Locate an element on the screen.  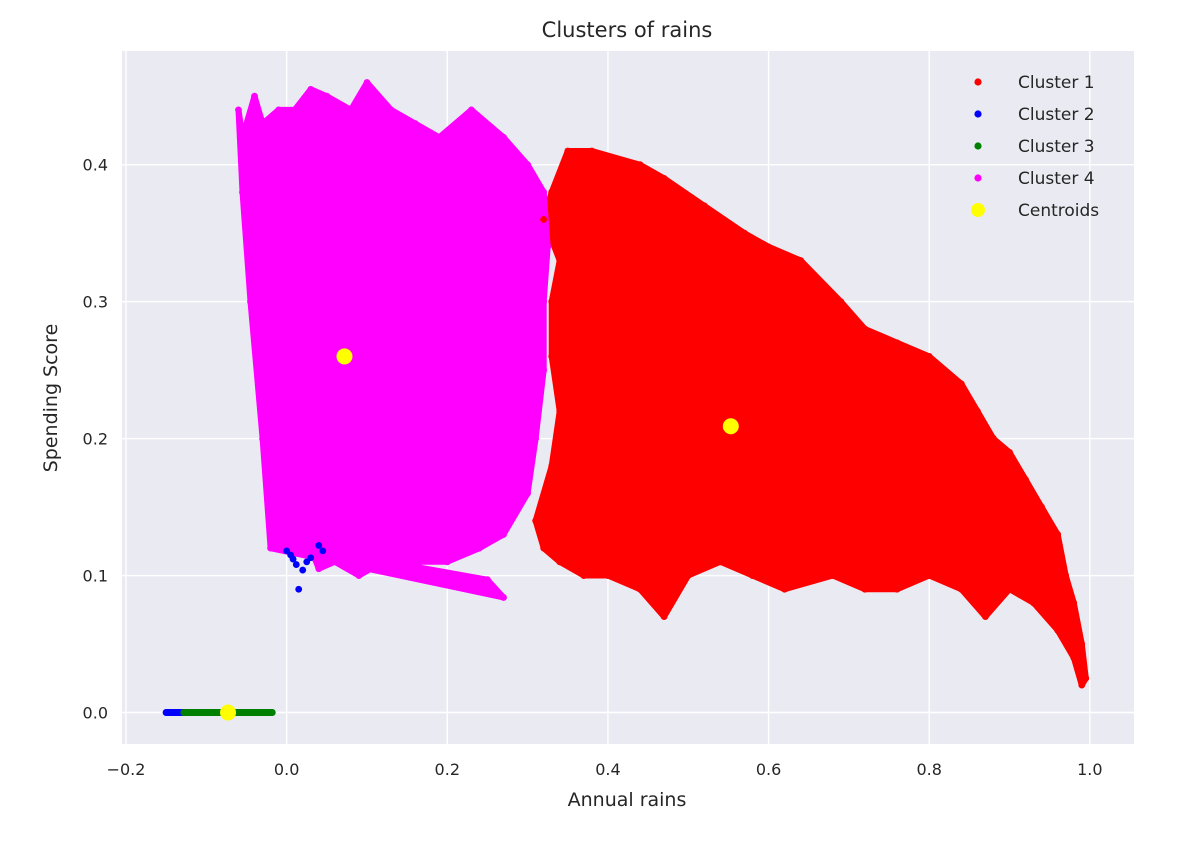
y-tick-label: 0.3 is located at coordinates (95, 302).